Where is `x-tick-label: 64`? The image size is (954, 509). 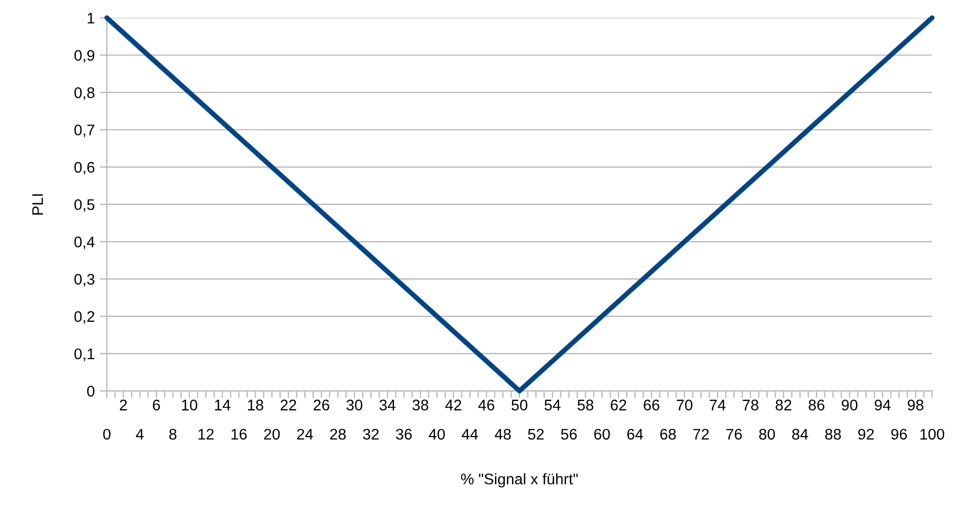
x-tick-label: 64 is located at coordinates (635, 434).